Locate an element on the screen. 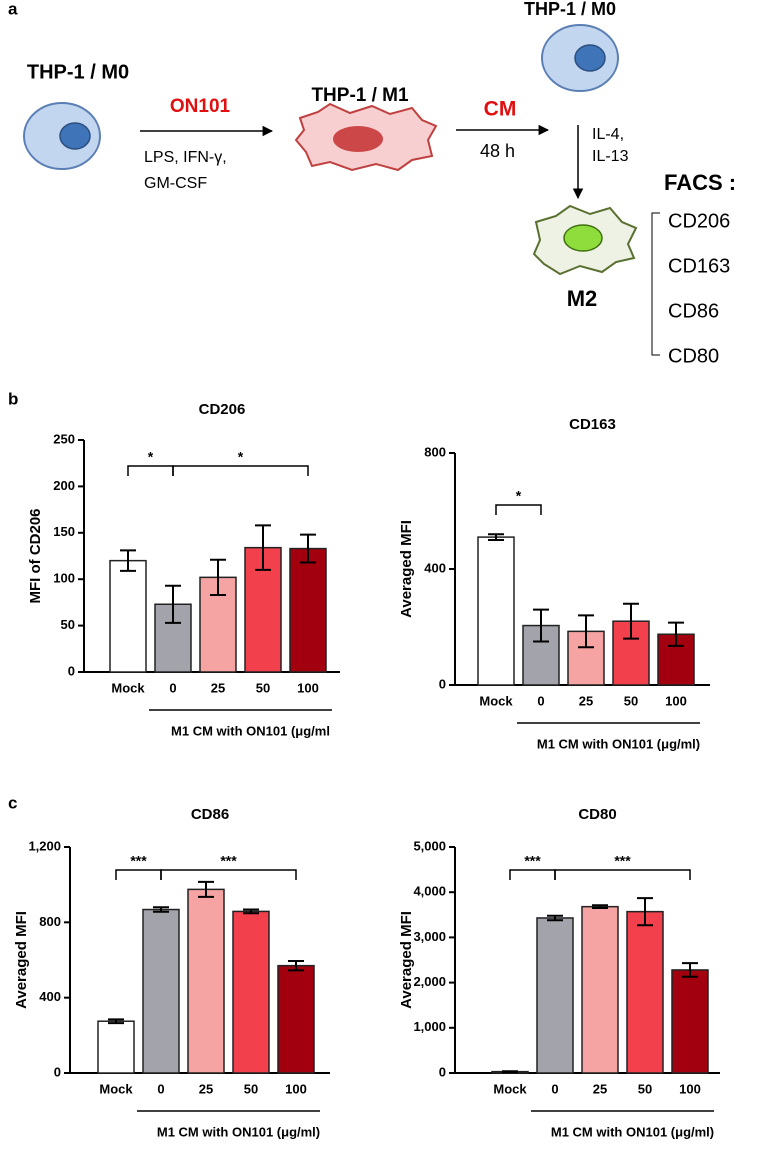  chart-title: CD163 is located at coordinates (592, 424).